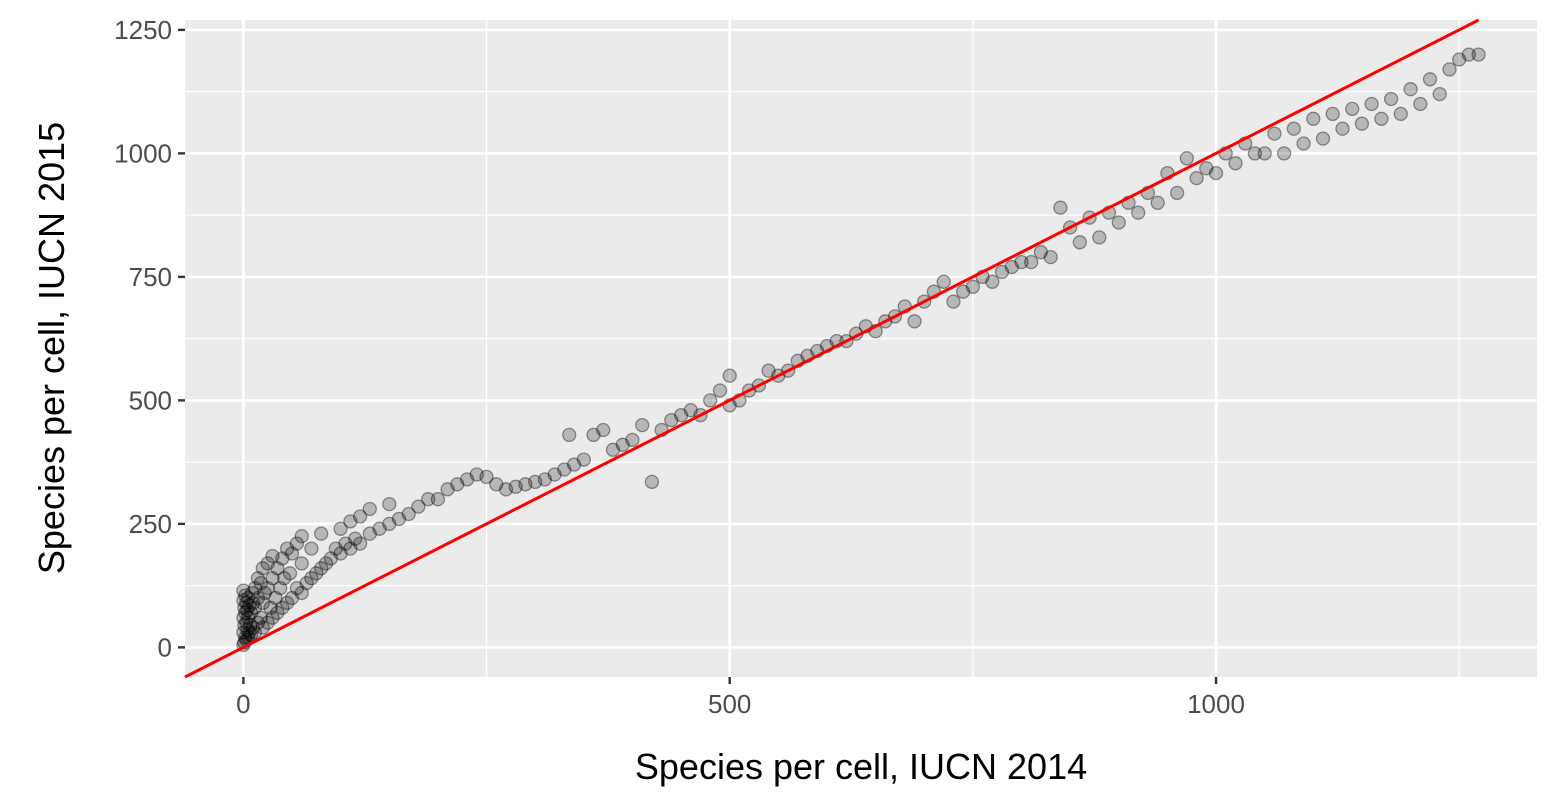  I want to click on x-axis: 0 500 1000, so click(740, 698).